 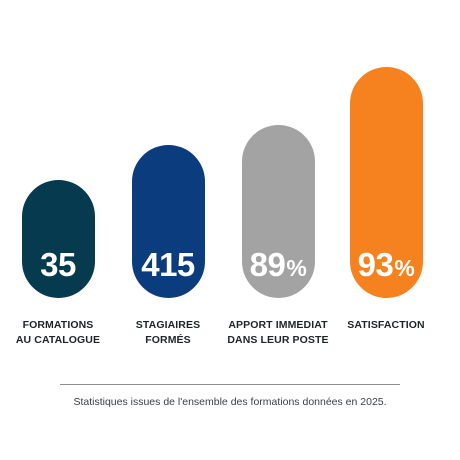 I want to click on category-label-2: STAGIAIRES FORMÉS, so click(x=168, y=332).